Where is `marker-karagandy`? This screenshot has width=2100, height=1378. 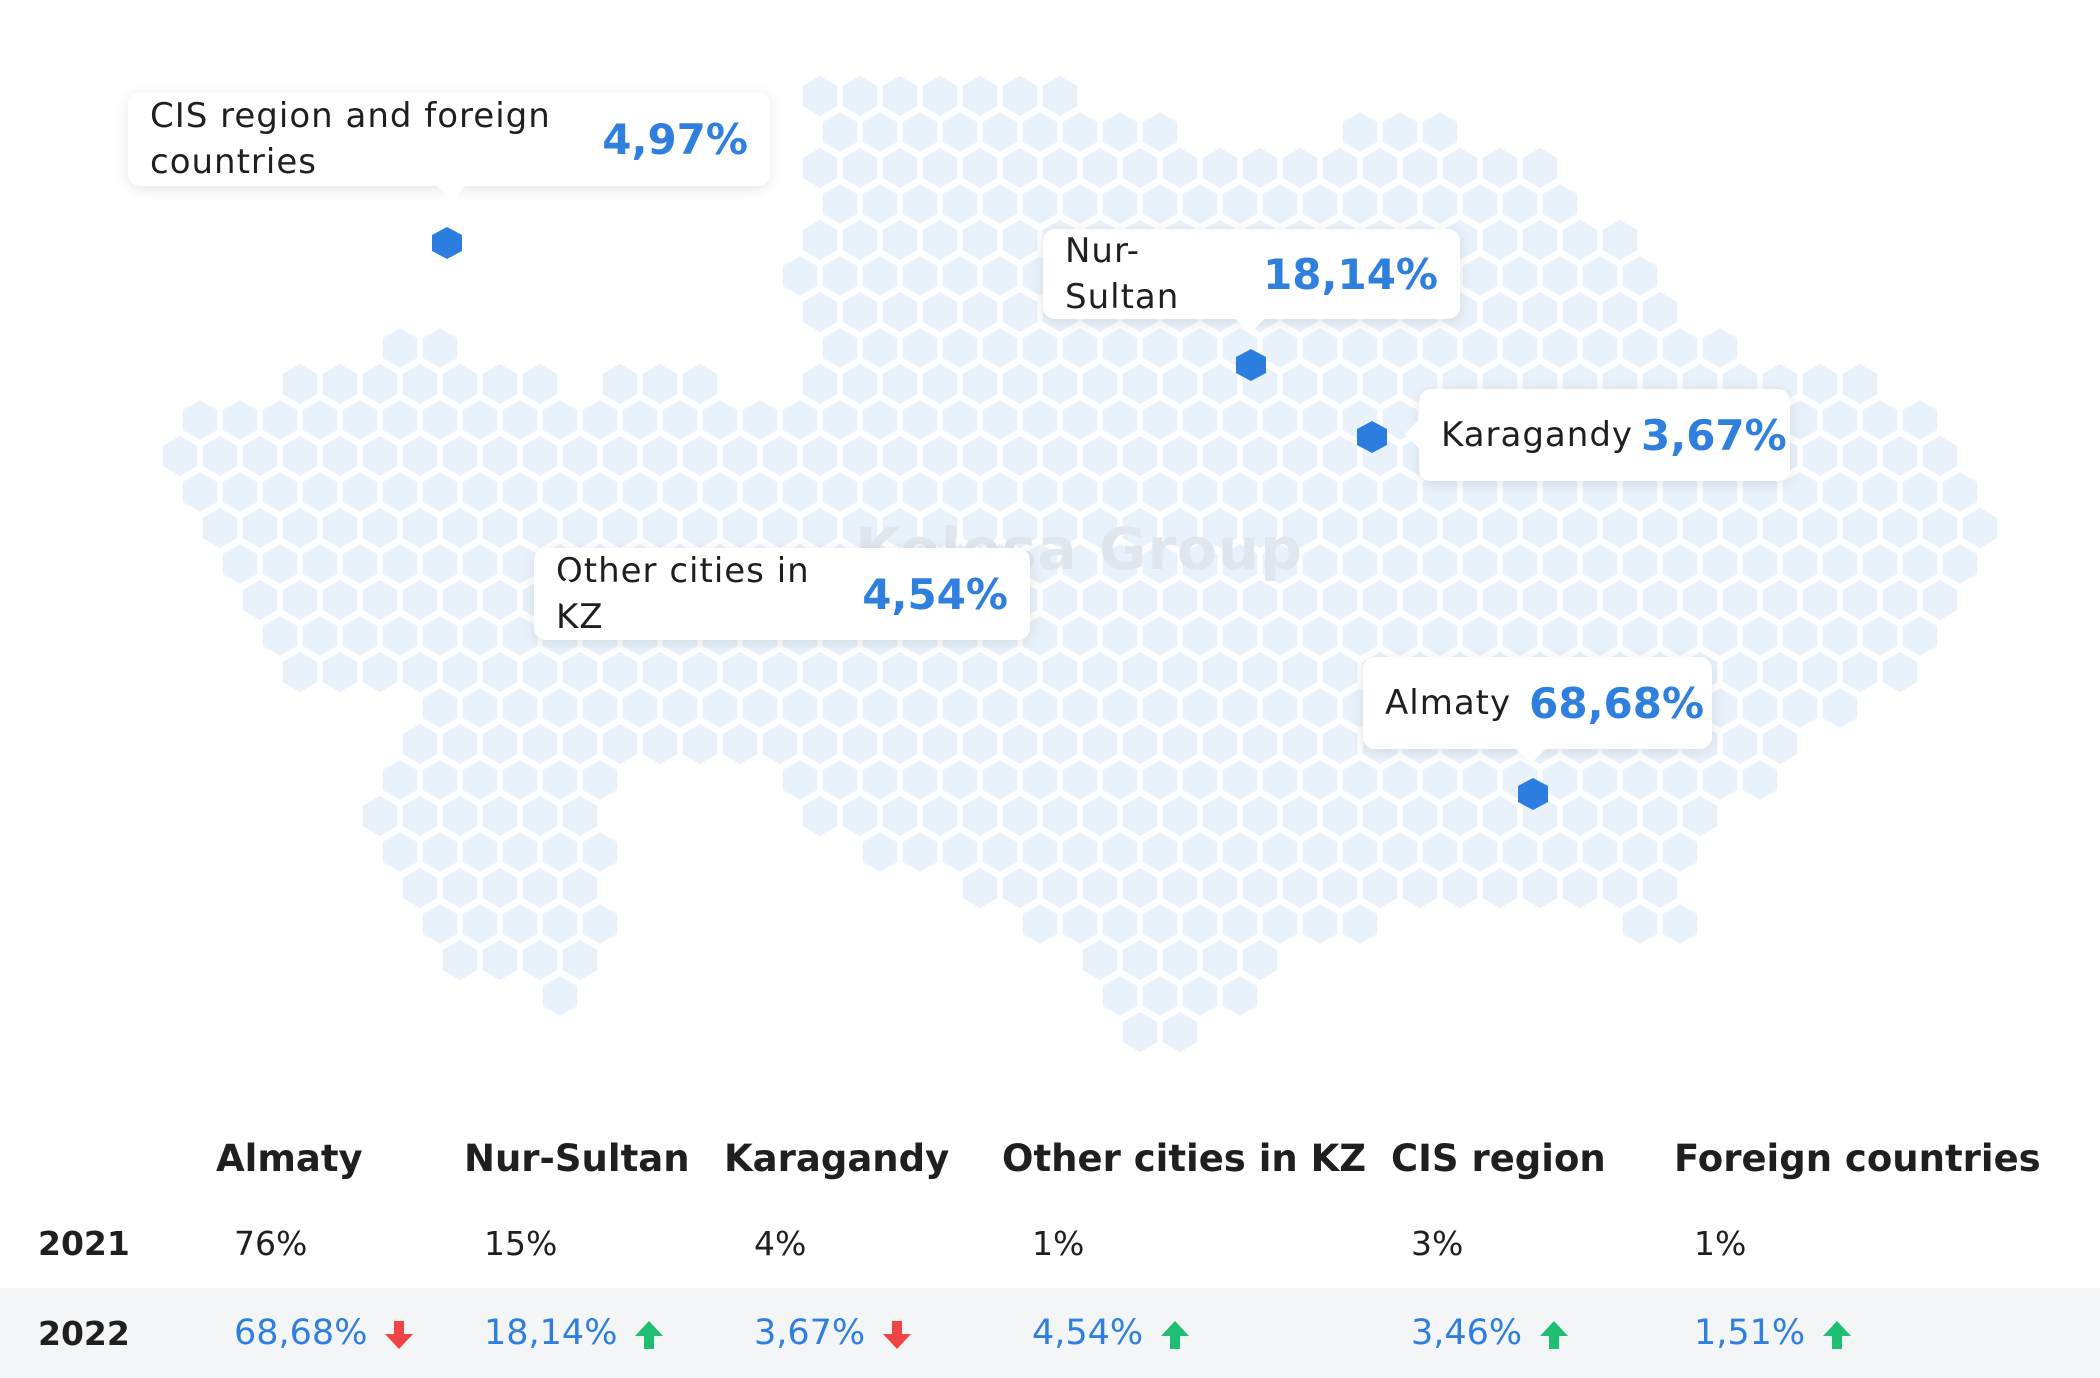
marker-karagandy is located at coordinates (1372, 437).